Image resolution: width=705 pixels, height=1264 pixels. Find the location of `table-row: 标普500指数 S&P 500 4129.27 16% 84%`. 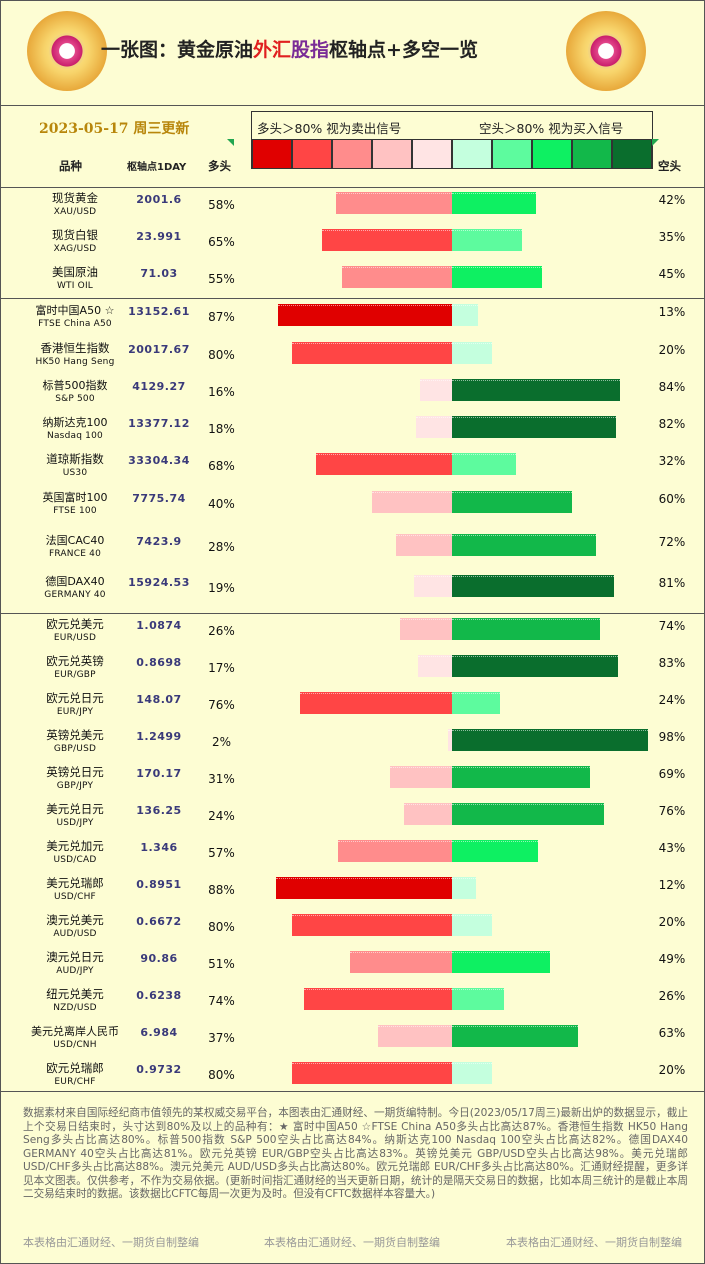

table-row: 标普500指数 S&P 500 4129.27 16% 84% is located at coordinates (353, 393).